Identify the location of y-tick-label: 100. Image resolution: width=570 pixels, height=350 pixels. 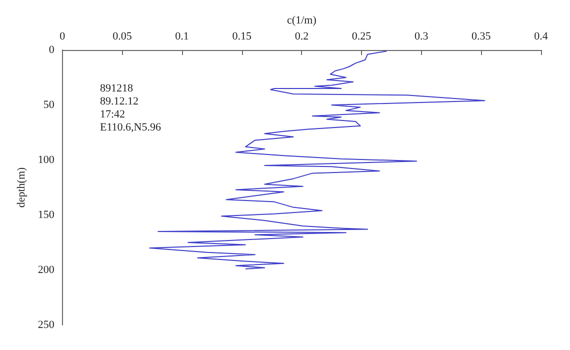
(46, 160).